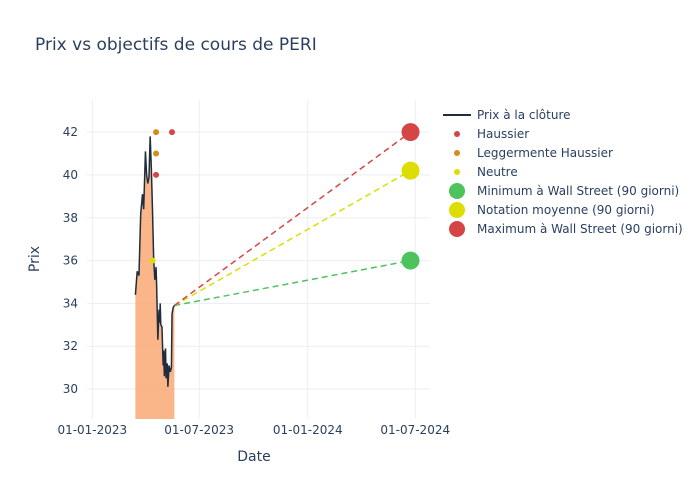  What do you see at coordinates (578, 191) in the screenshot?
I see `legend-label: Minimum à Wall Street (90 giorni)` at bounding box center [578, 191].